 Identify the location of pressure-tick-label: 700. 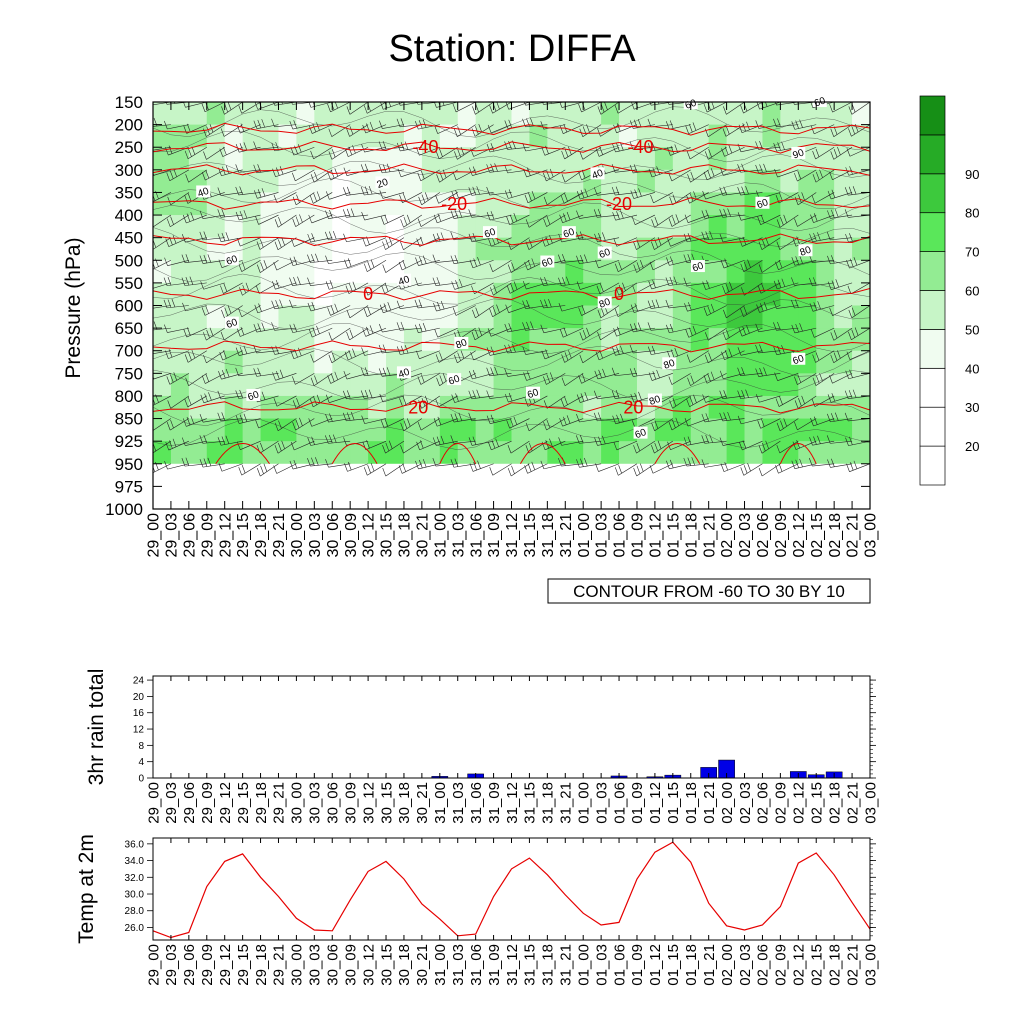
(129, 351).